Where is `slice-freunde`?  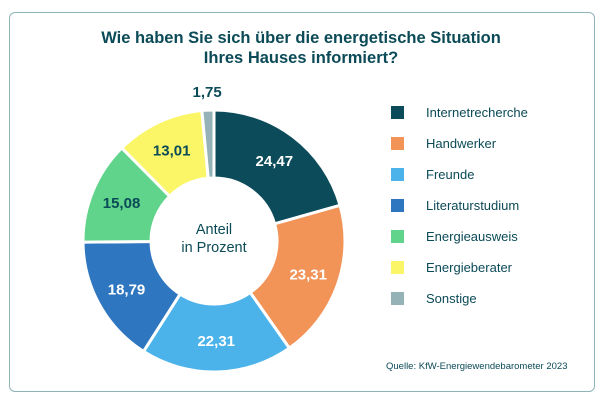
slice-freunde is located at coordinates (216, 332).